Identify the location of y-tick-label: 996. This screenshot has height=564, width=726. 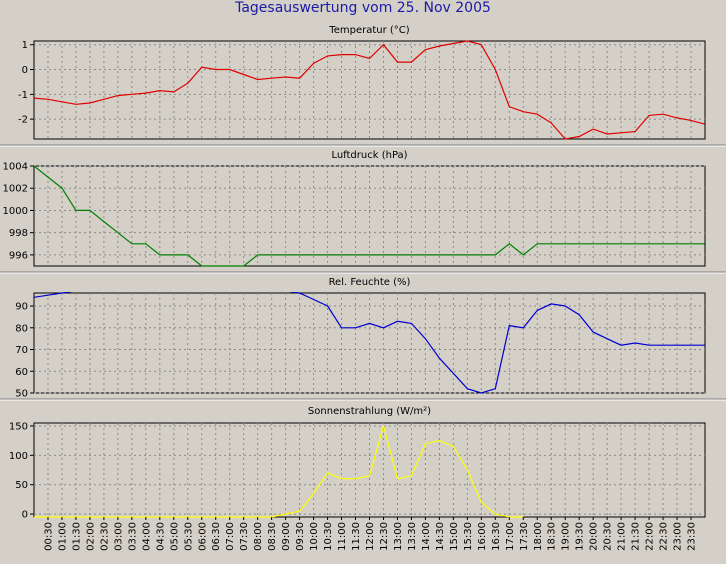
(18, 255).